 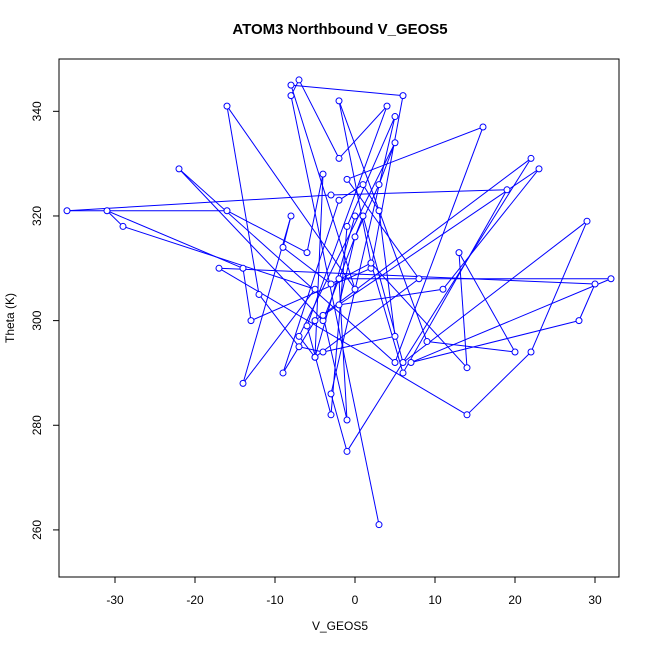 I want to click on x-tick-label: 0, so click(x=355, y=600).